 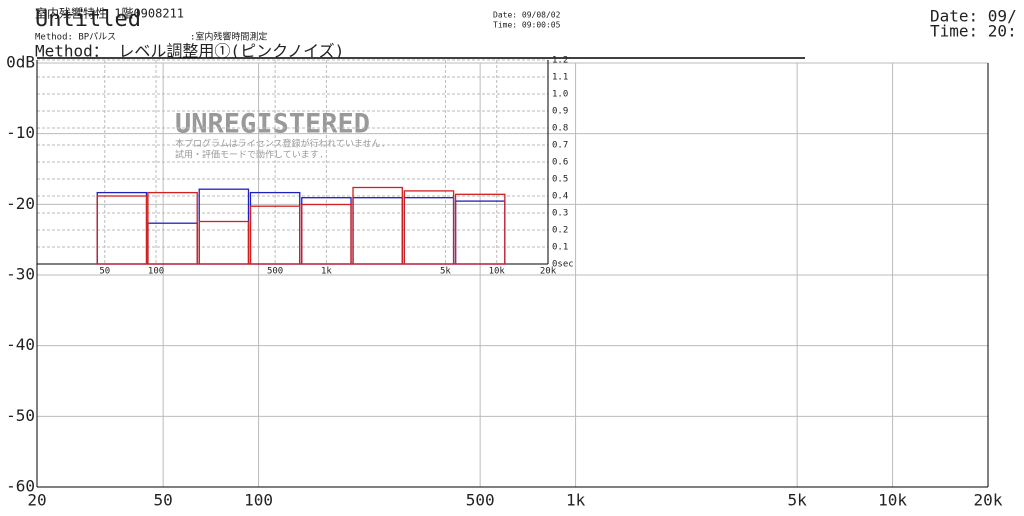 What do you see at coordinates (560, 61) in the screenshot?
I see `y-tick-label: 1.2` at bounding box center [560, 61].